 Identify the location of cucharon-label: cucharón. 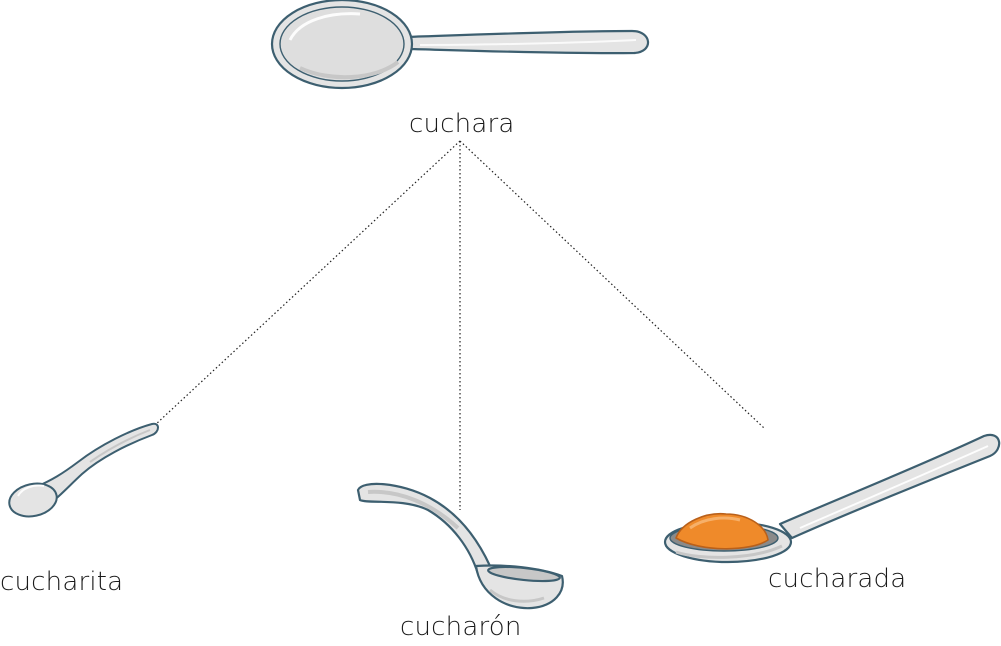
(461, 627).